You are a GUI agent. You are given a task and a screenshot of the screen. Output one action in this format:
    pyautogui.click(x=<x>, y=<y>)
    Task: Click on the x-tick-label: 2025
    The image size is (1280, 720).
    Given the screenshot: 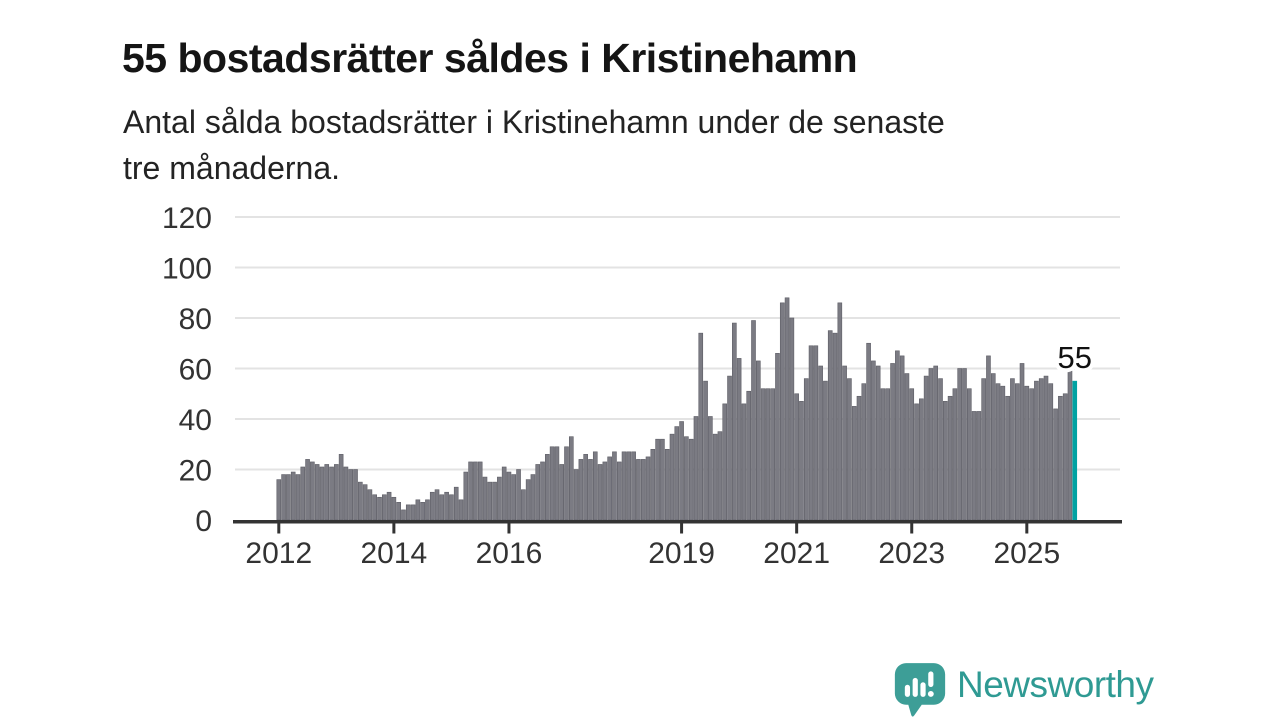 What is the action you would take?
    pyautogui.click(x=1026, y=553)
    